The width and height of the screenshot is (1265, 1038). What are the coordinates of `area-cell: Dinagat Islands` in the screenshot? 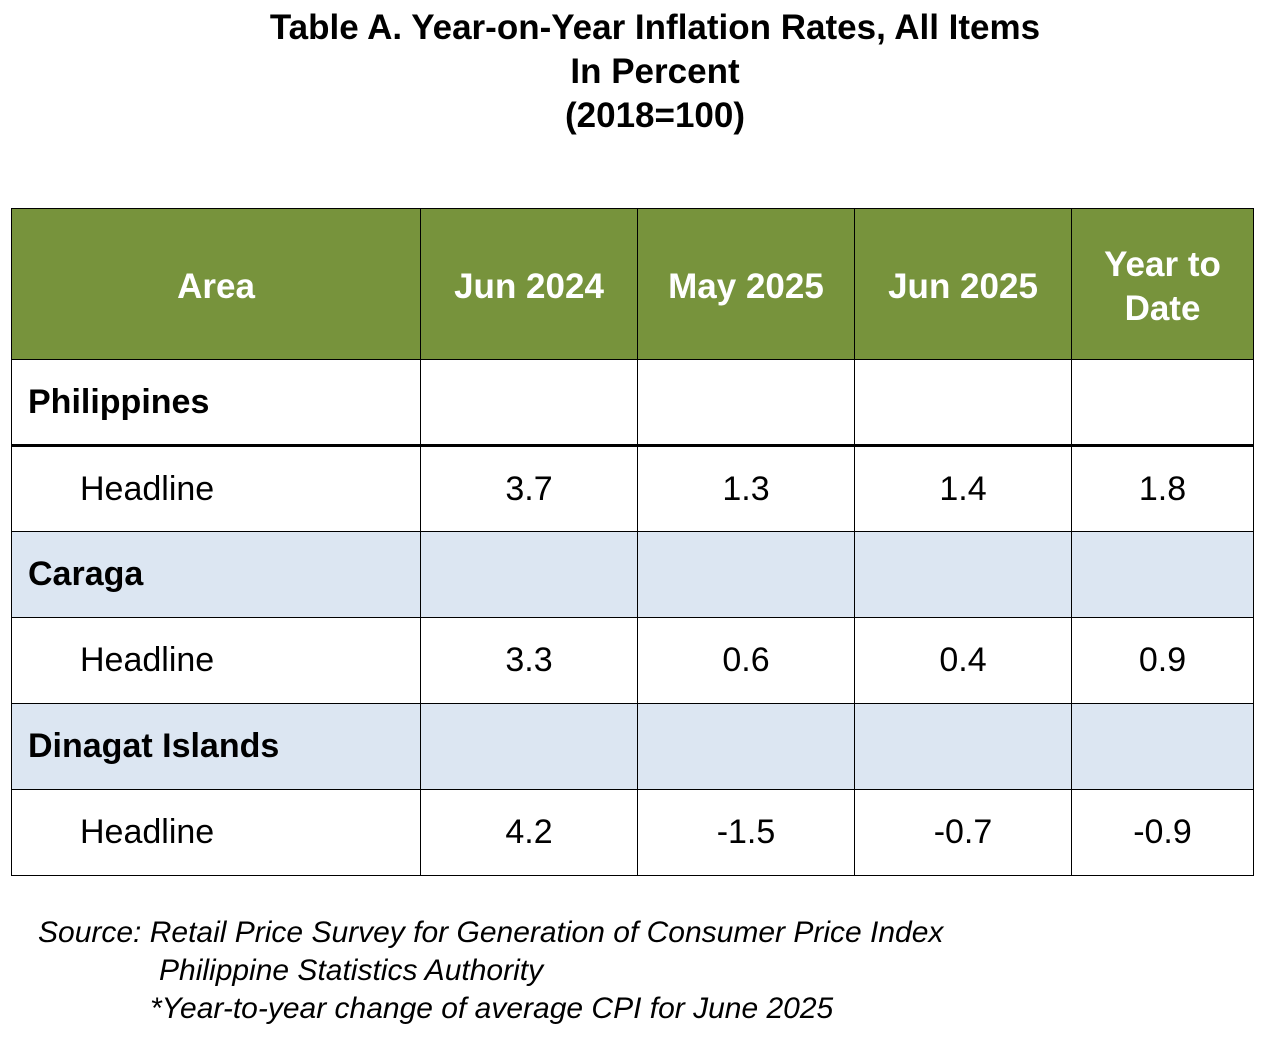 It's located at (216, 746).